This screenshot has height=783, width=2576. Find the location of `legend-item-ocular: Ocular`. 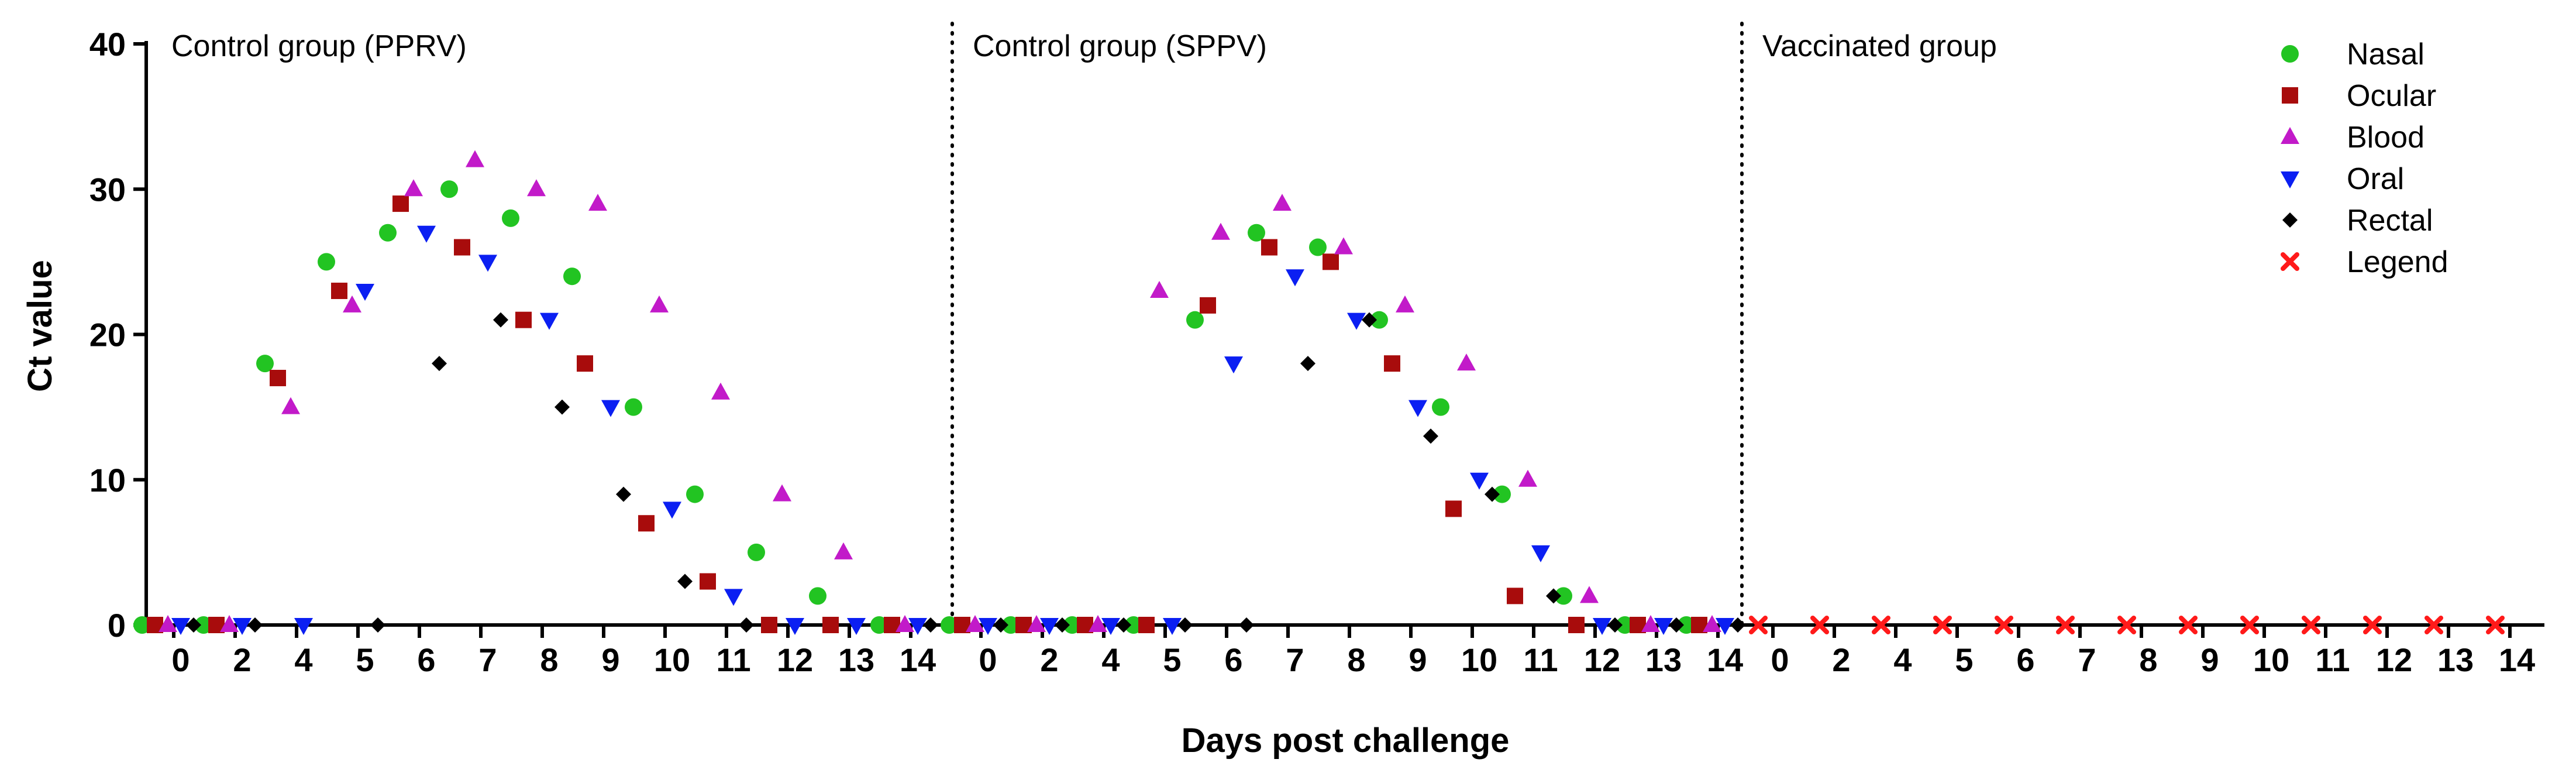

legend-item-ocular: Ocular is located at coordinates (2359, 96).